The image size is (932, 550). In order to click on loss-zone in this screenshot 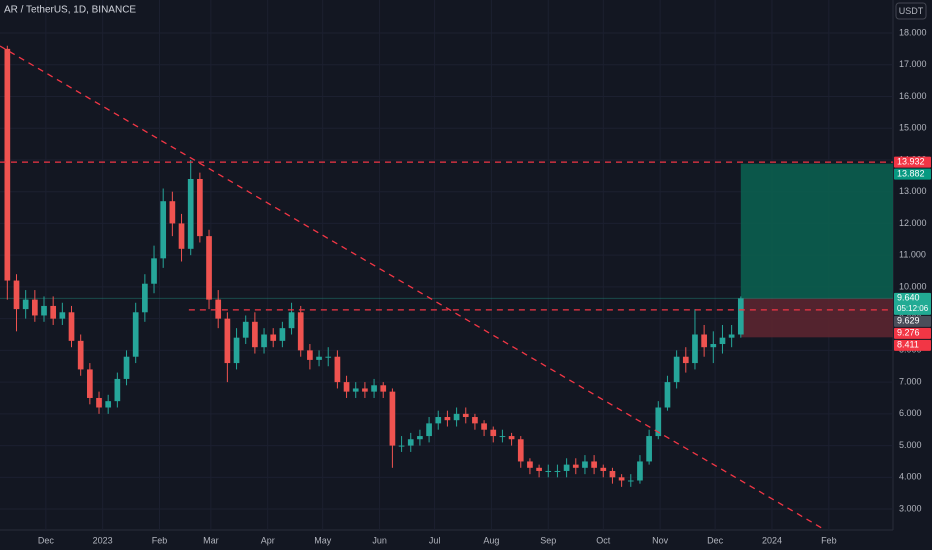, I will do `click(816, 318)`.